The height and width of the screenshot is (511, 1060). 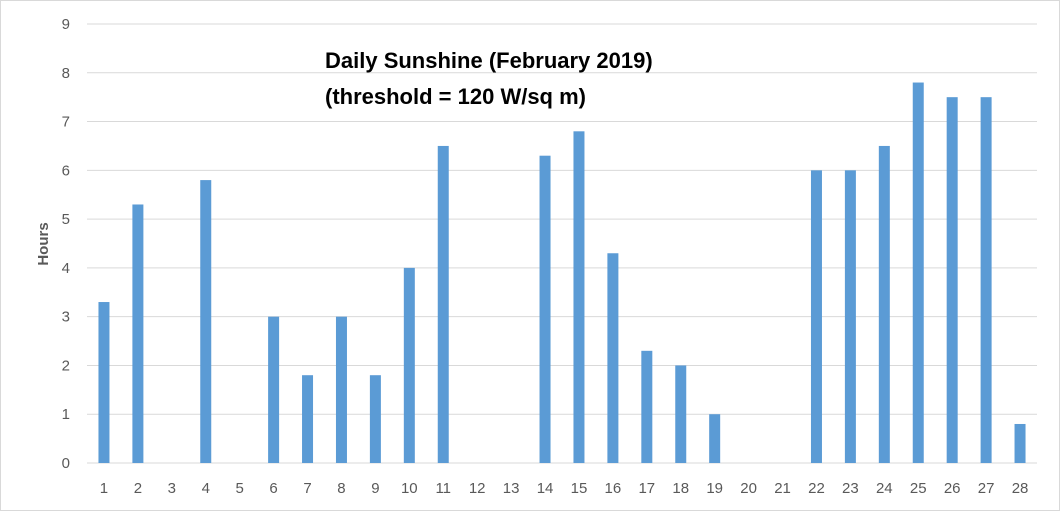 What do you see at coordinates (455, 96) in the screenshot?
I see `chart-title-line-2: (threshold = 120 W/sq m)` at bounding box center [455, 96].